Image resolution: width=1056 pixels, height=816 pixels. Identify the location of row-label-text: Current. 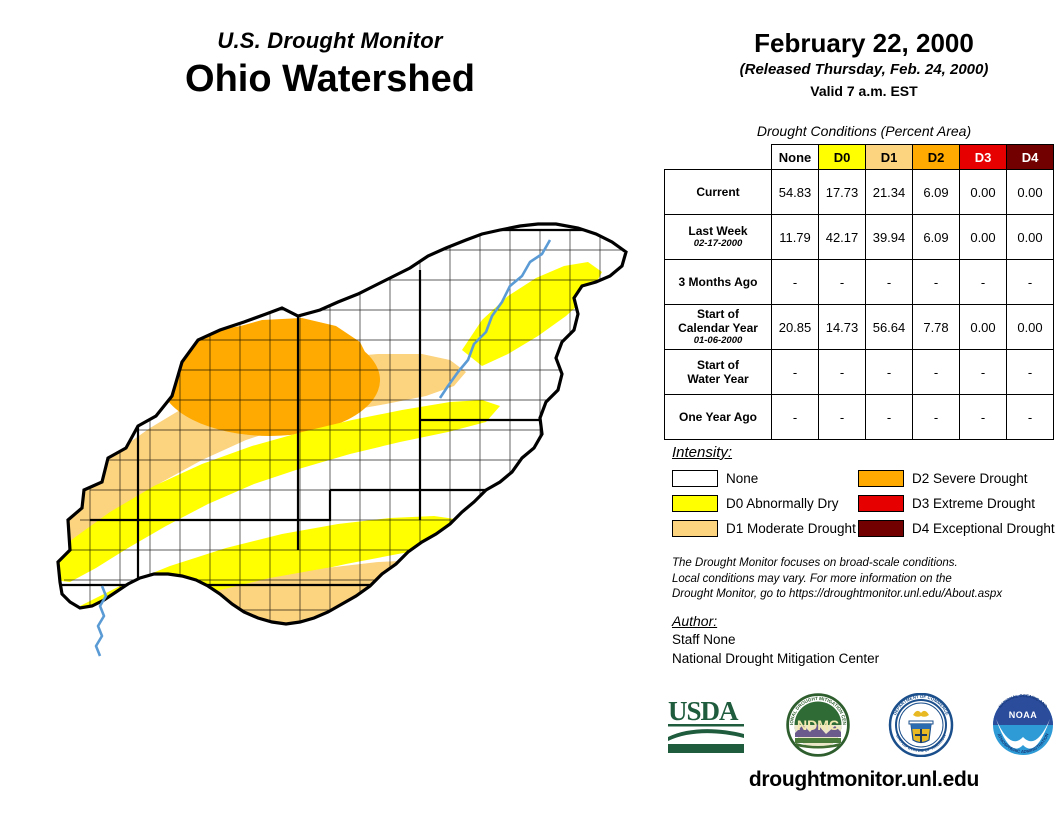
(718, 192).